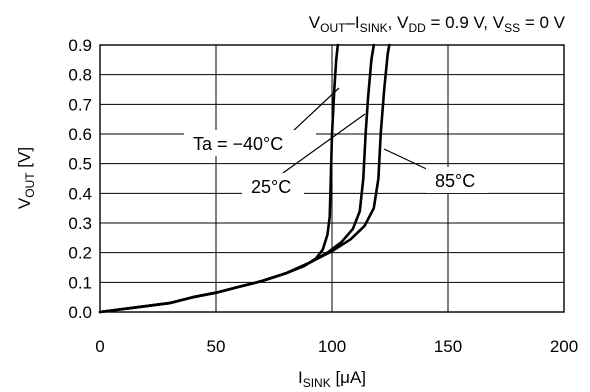 The image size is (590, 392). I want to click on annotation-label: 25°C, so click(271, 187).